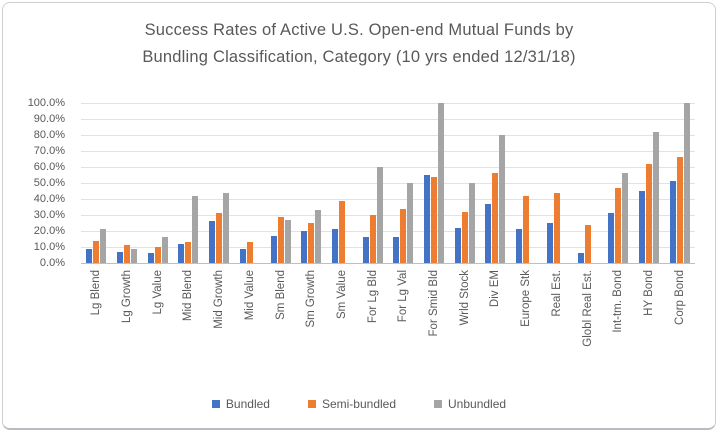 The width and height of the screenshot is (720, 434). What do you see at coordinates (249, 295) in the screenshot?
I see `x-tick-label: Mid Value` at bounding box center [249, 295].